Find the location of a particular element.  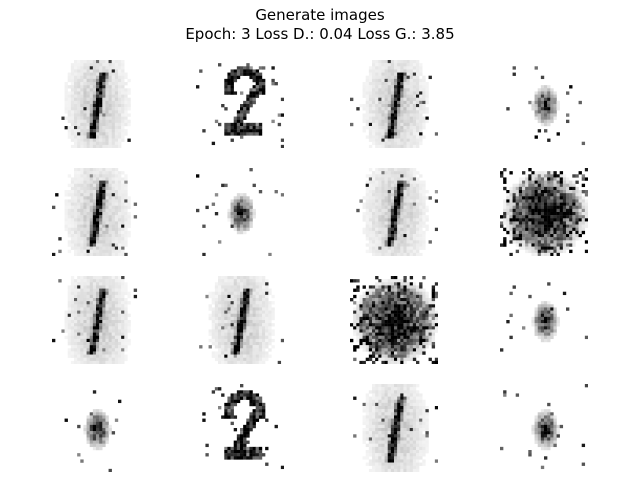

title-line-2: Epoch: 3 Loss D.: 0.04 Loss G.: 3.85 is located at coordinates (320, 34).